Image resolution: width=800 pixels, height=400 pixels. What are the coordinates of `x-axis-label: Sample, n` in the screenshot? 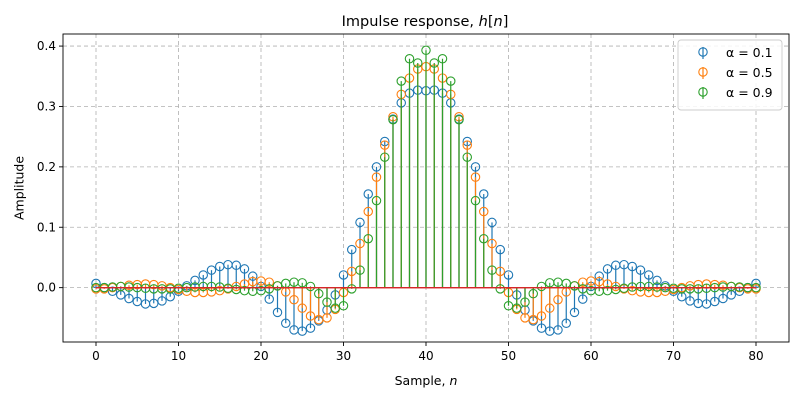 It's located at (426, 380).